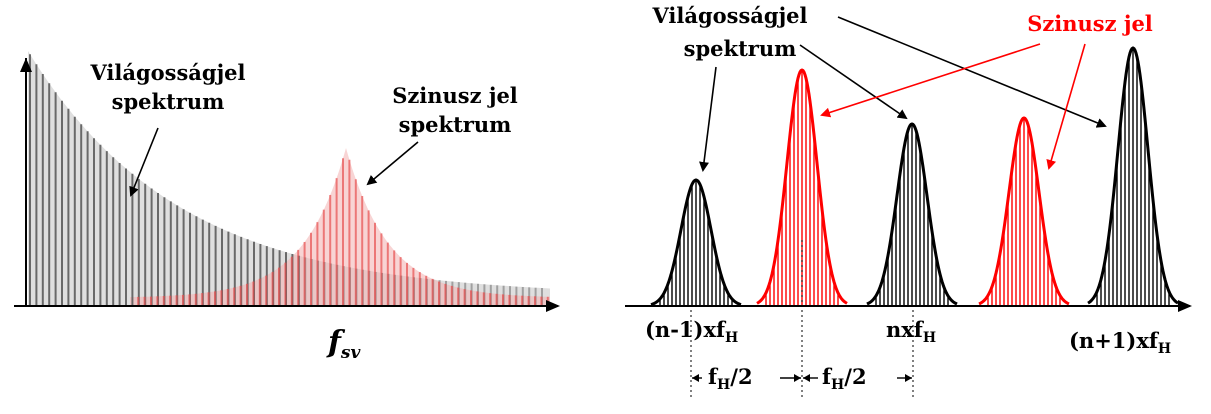  Describe the element at coordinates (144, 162) in the screenshot. I see `left-luma-arrow` at that location.